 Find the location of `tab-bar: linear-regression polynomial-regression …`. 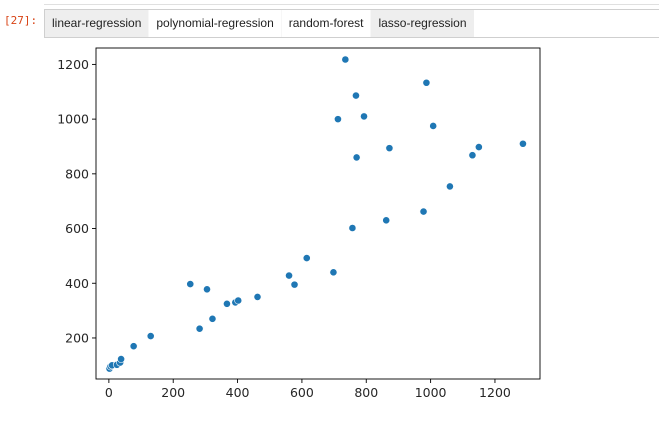

tab-bar: linear-regression polynomial-regression … is located at coordinates (351, 23).